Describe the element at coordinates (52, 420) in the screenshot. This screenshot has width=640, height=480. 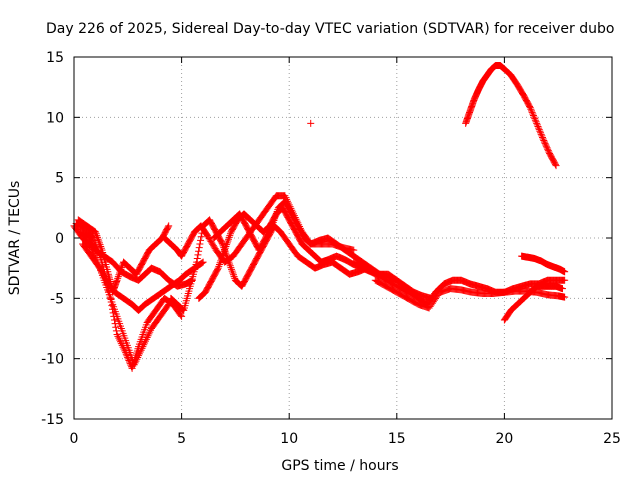
I see `y-tick-label: -15` at that location.